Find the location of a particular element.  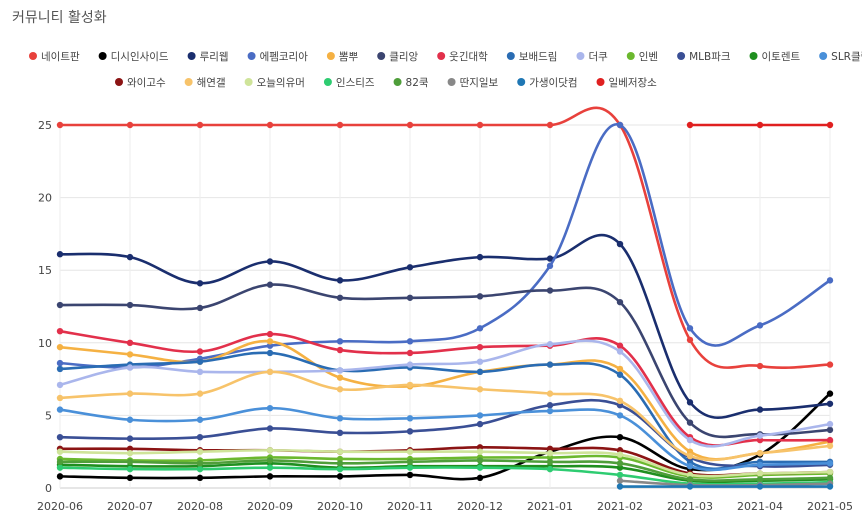

legend-item: 뽐뿌 is located at coordinates (342, 57).